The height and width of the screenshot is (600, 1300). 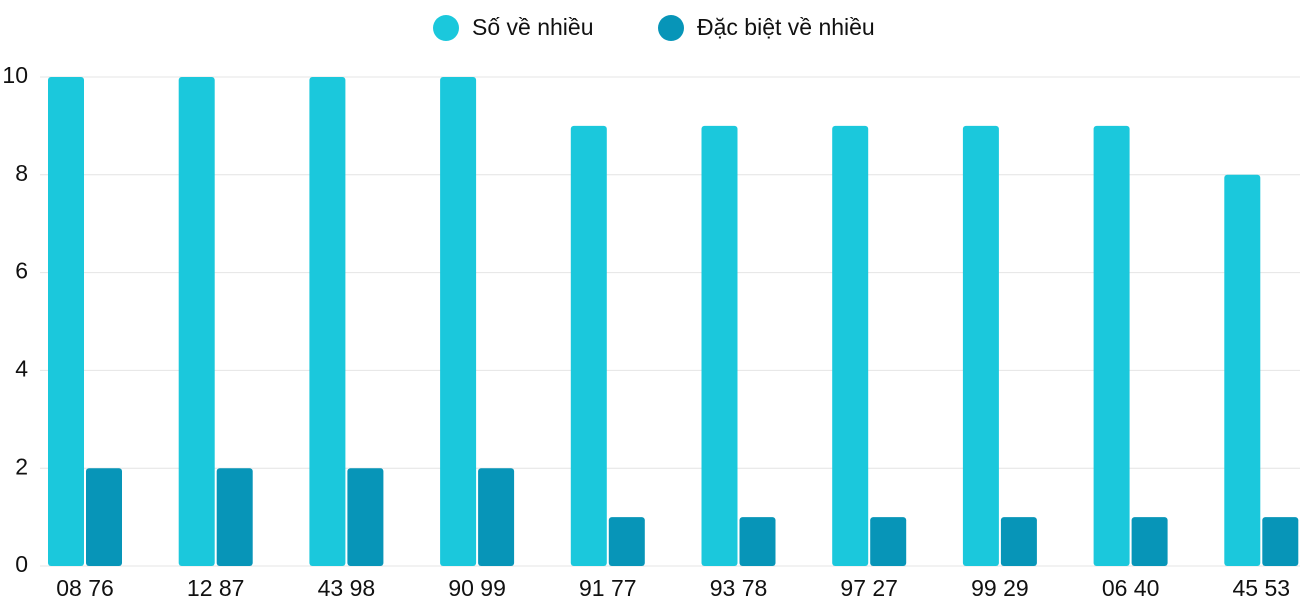 I want to click on y-tick-label: 6, so click(x=21, y=271).